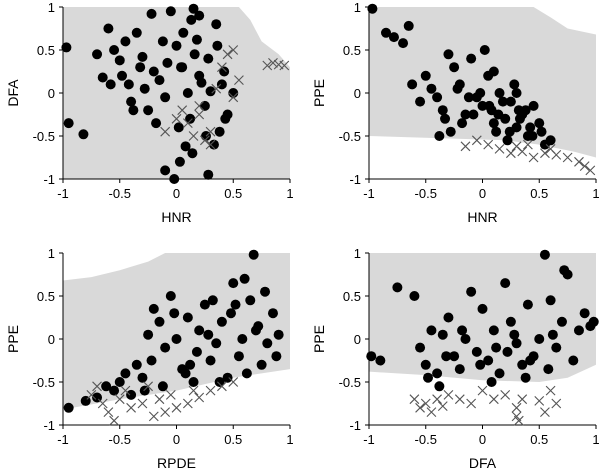 This screenshot has height=470, width=601. I want to click on decision-region, so click(482, 82).